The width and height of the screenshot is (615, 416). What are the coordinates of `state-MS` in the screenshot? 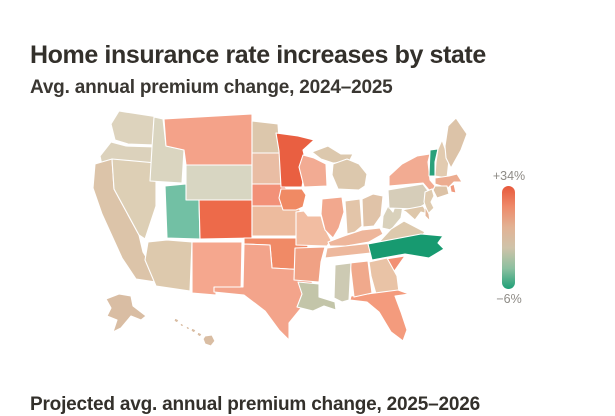 It's located at (342, 282).